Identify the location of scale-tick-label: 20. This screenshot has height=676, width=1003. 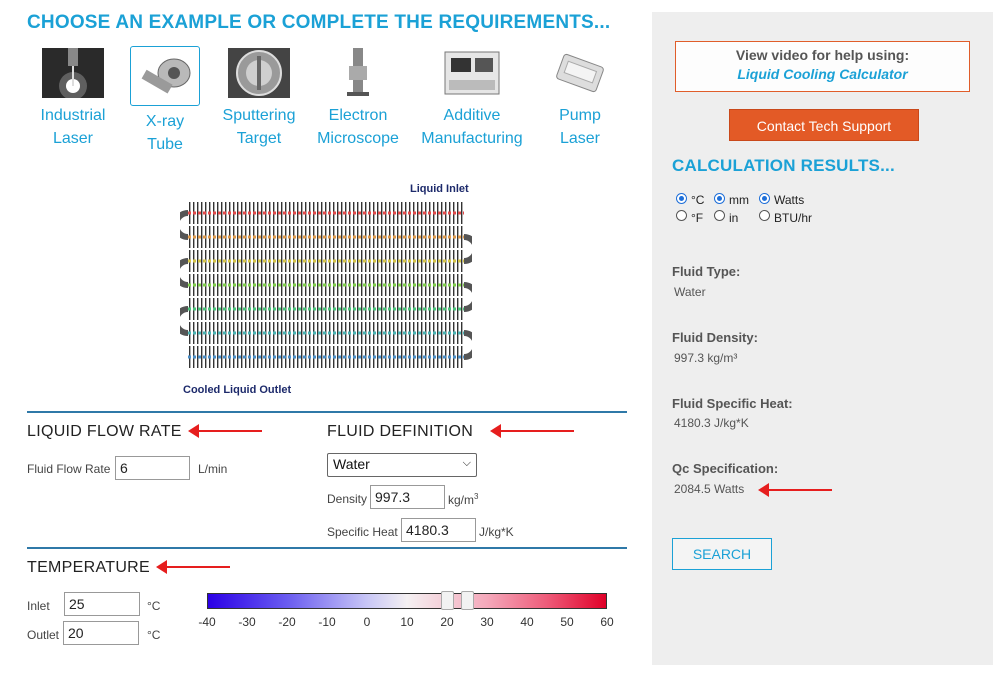
(447, 622).